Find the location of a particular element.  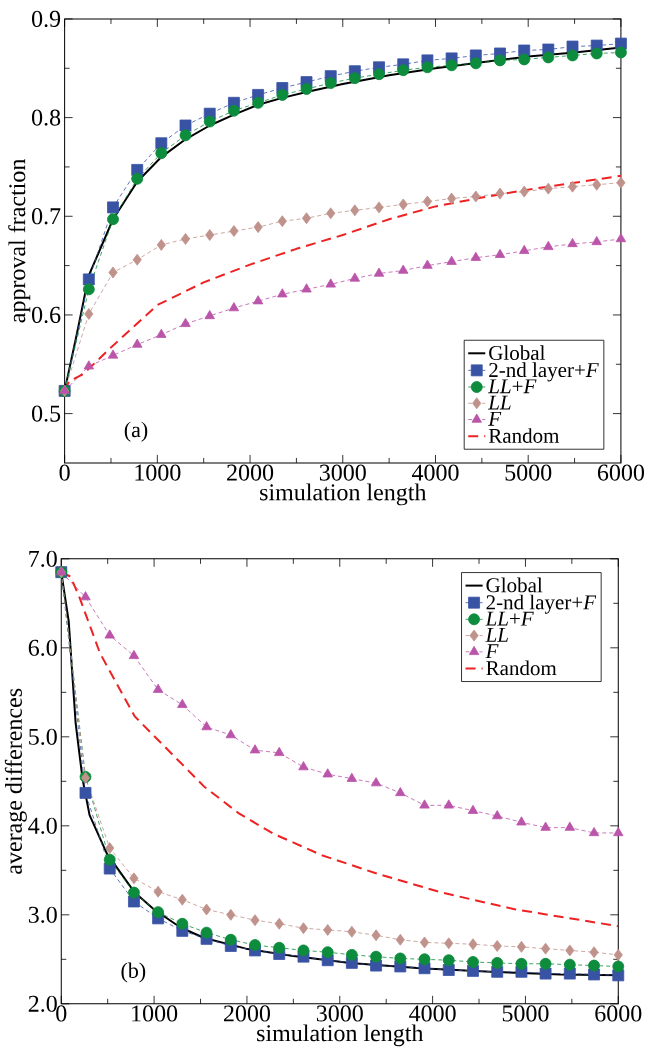

y-tick-label: 0.7 is located at coordinates (46, 216).